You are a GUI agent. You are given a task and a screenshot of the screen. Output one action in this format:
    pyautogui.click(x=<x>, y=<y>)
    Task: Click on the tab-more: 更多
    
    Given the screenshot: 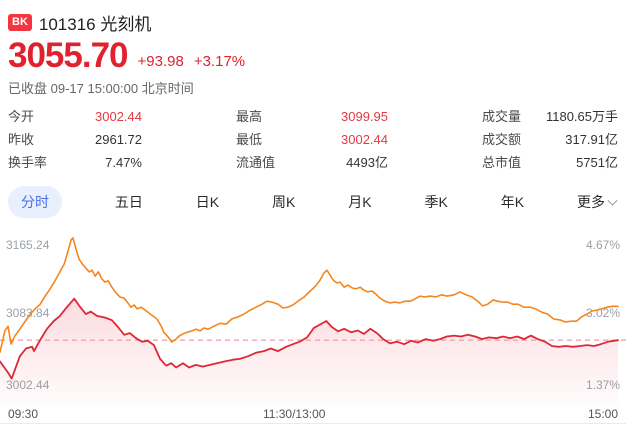 What is the action you would take?
    pyautogui.click(x=597, y=202)
    